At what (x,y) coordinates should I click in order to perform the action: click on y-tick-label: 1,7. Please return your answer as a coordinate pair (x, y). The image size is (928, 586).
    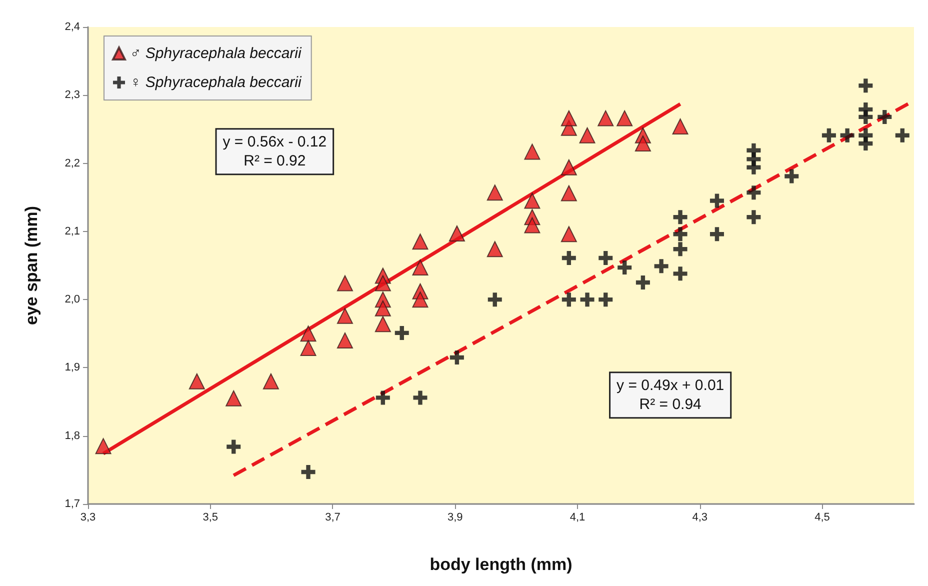
    Looking at the image, I should click on (72, 504).